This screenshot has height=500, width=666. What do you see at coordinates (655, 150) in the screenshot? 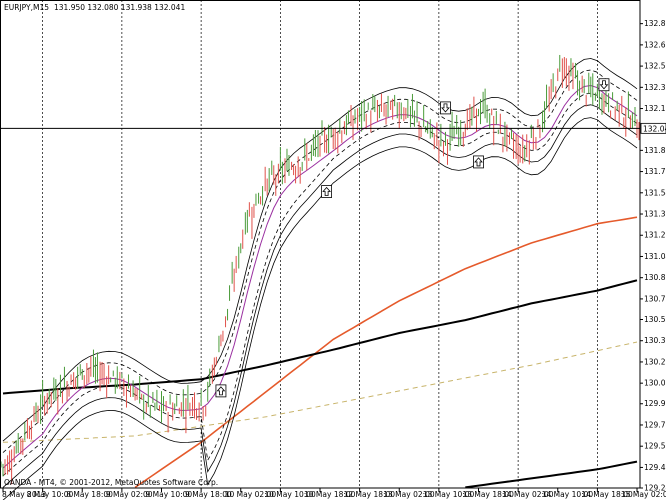
I see `price-tick-label: 131.870` at bounding box center [655, 150].